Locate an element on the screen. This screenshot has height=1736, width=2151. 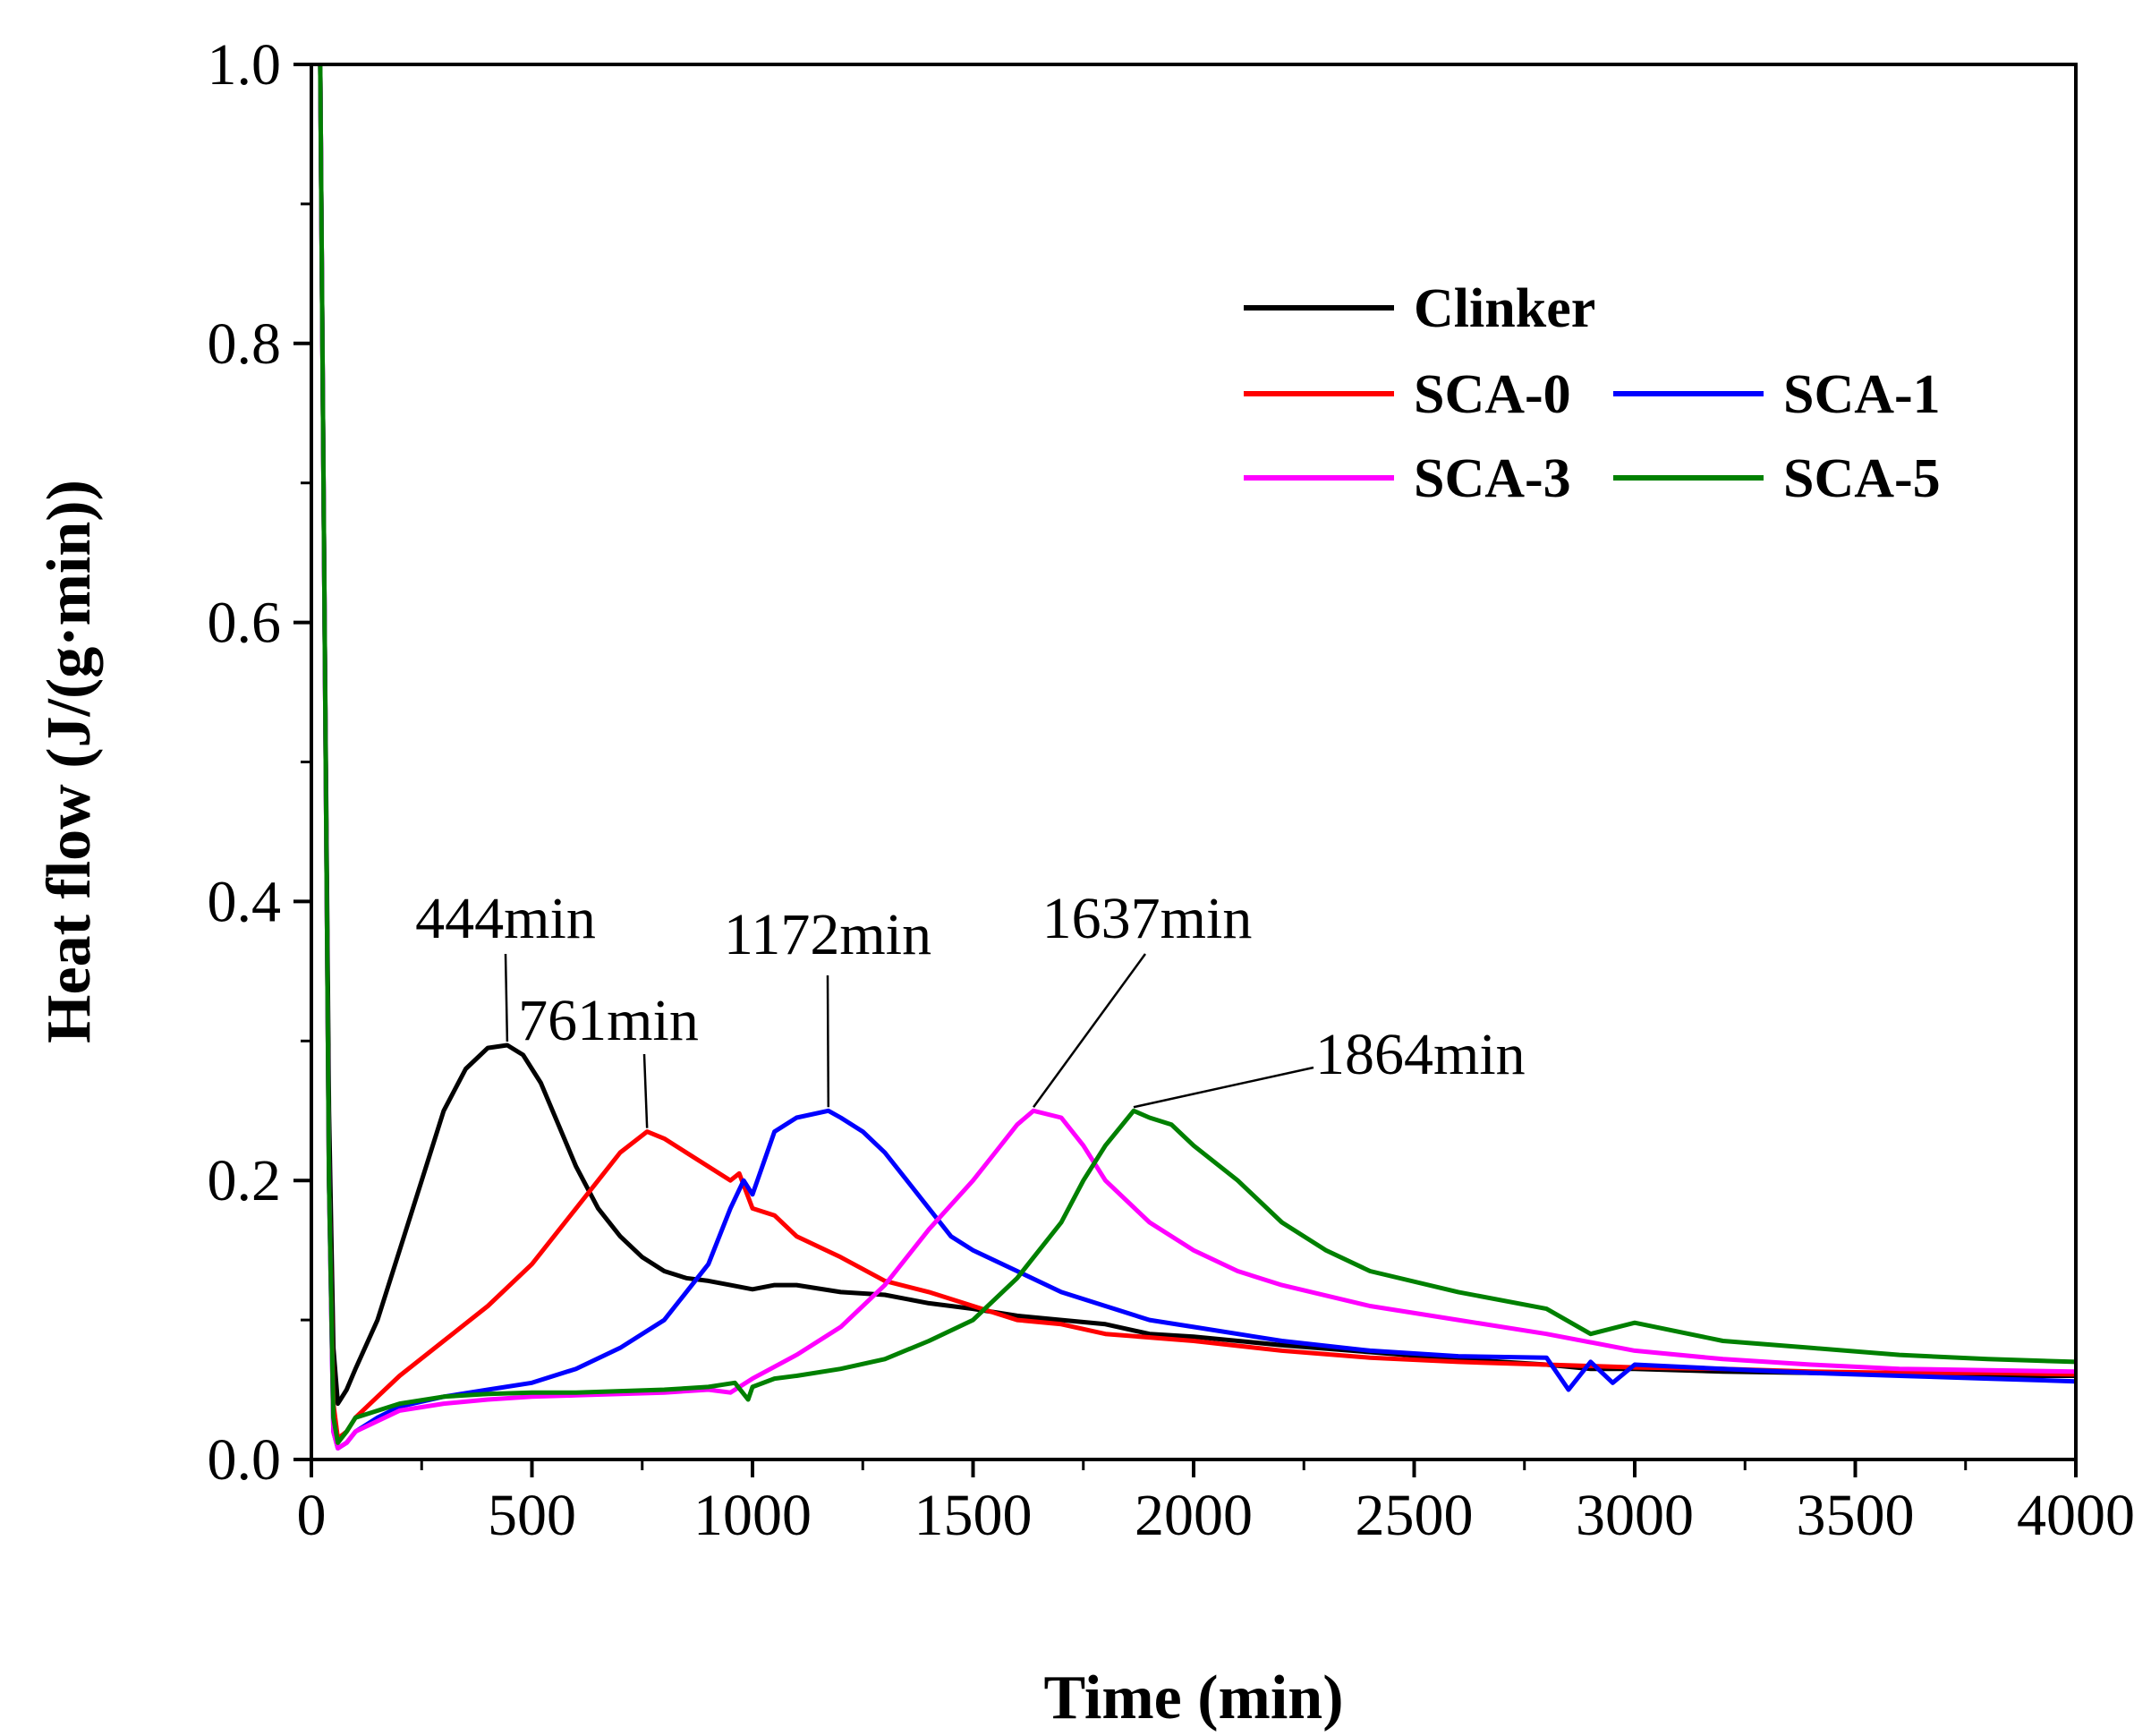
x-tick-label: 500 is located at coordinates (532, 1515).